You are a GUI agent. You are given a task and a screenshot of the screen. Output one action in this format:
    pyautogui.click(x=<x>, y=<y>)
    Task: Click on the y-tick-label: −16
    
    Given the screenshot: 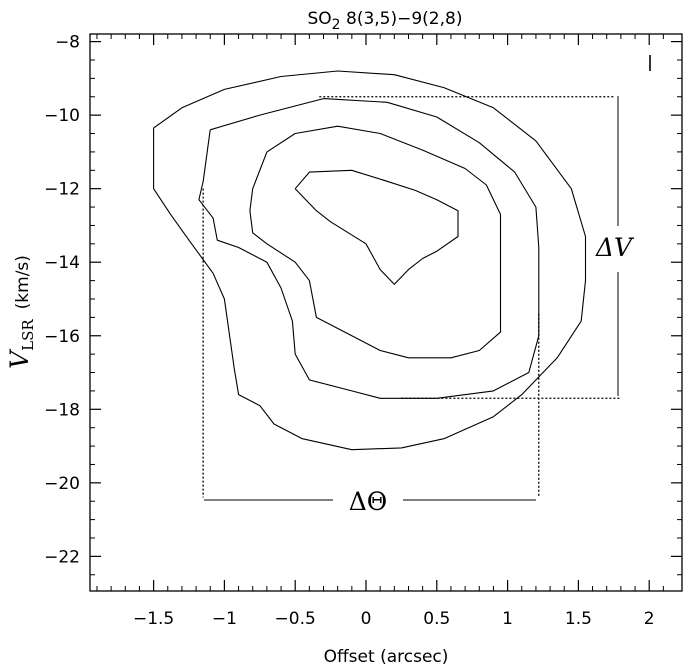 What is the action you would take?
    pyautogui.click(x=62, y=337)
    